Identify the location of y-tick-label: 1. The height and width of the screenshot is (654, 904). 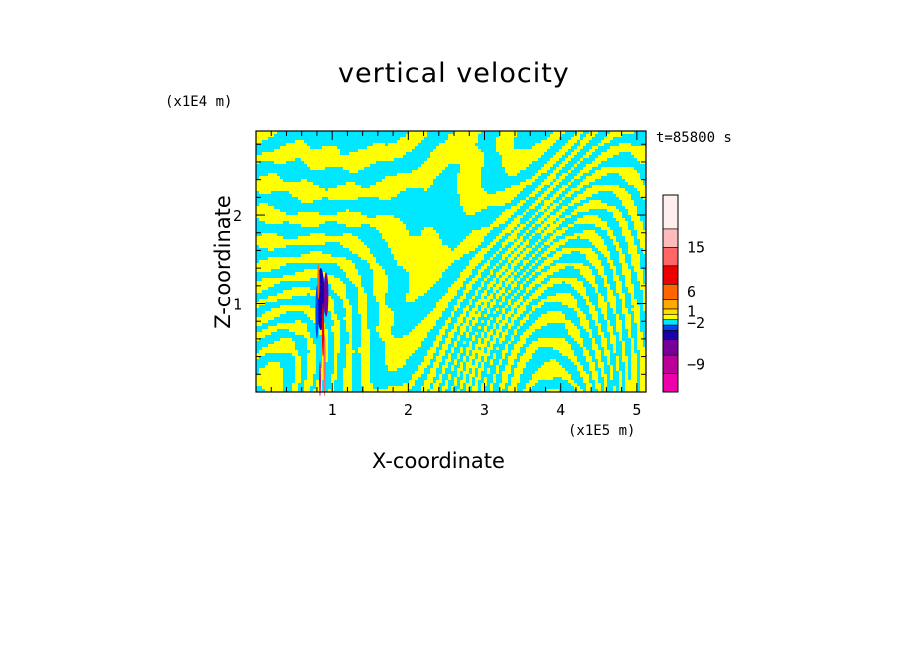
(237, 305).